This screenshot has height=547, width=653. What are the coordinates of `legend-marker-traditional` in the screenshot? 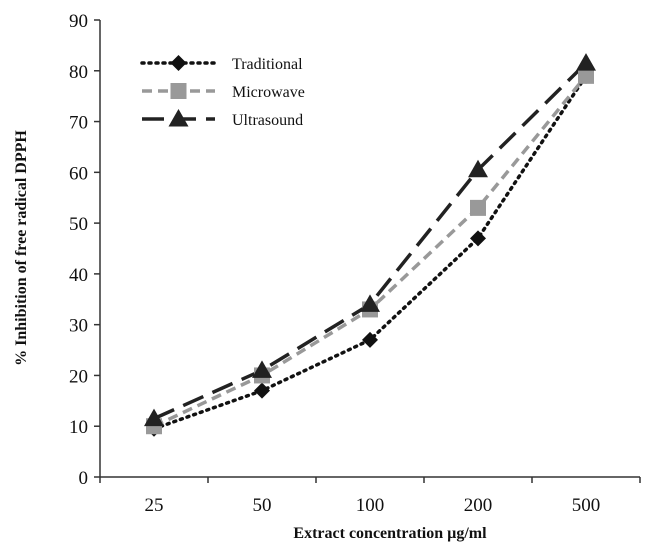 It's located at (178, 63).